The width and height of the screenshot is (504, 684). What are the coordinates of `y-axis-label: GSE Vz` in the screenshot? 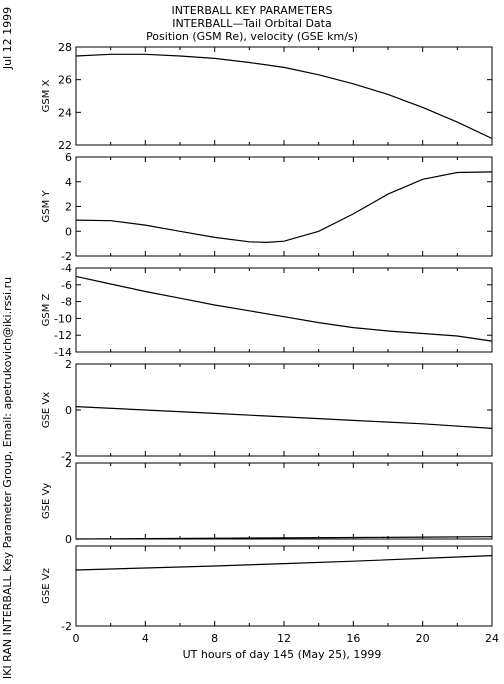 It's located at (46, 586).